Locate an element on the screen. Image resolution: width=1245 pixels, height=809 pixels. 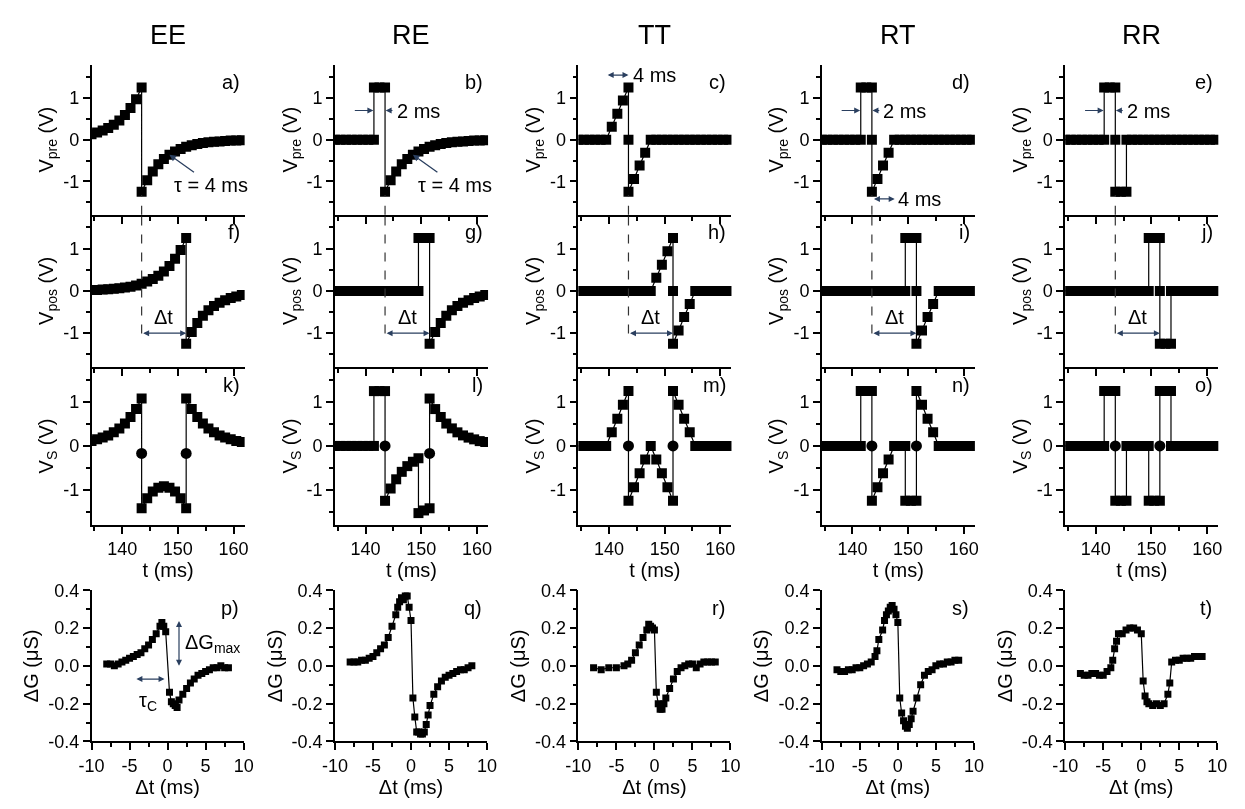
annotation: o) is located at coordinates (1204, 385).